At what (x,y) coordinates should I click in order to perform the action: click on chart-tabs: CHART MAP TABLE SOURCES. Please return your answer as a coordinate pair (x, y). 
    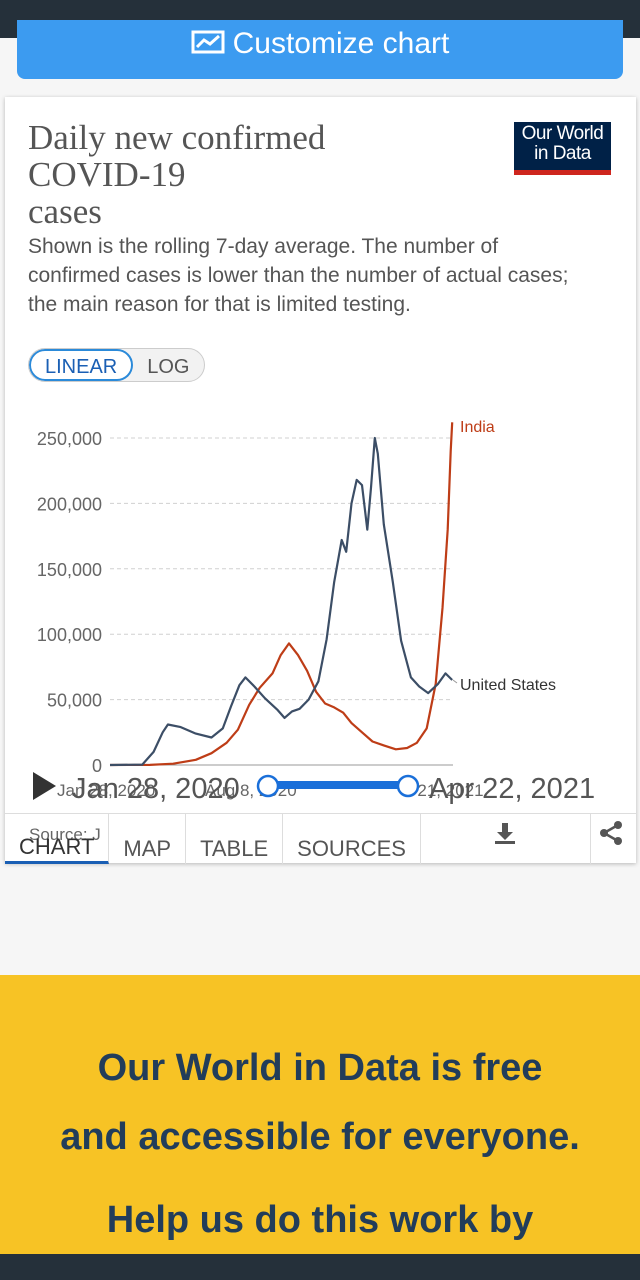
    Looking at the image, I should click on (320, 838).